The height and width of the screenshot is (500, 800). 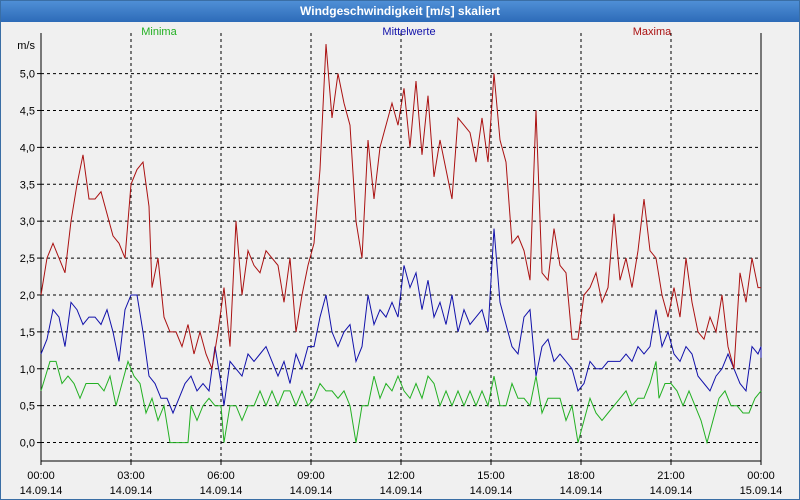 What do you see at coordinates (27, 259) in the screenshot?
I see `y-tick-label: 2,5` at bounding box center [27, 259].